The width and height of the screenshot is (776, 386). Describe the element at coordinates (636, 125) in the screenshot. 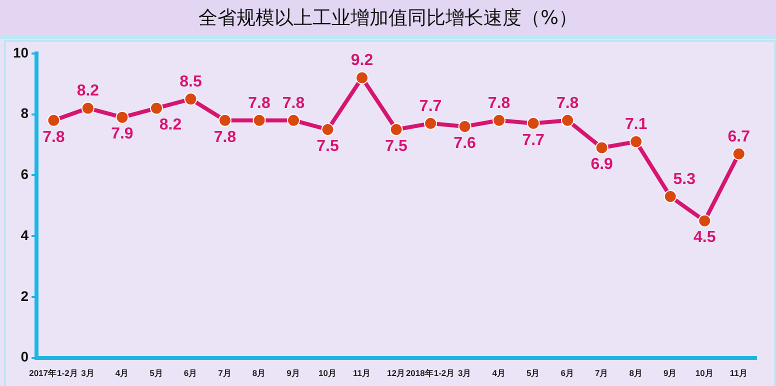

I see `data-label: 7.1` at that location.